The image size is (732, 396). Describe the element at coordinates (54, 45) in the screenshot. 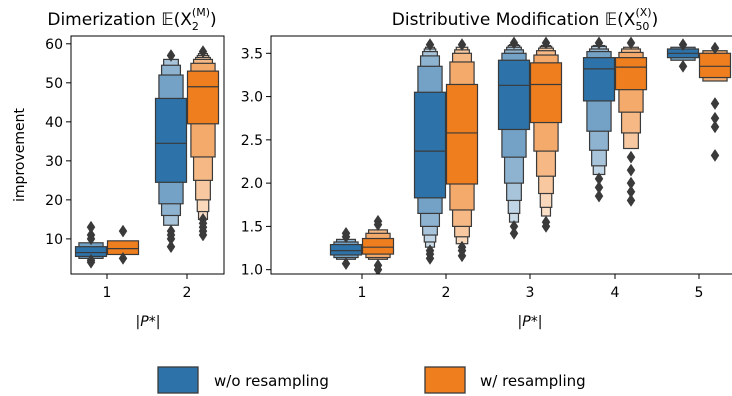

I see `y-tick-label: 60` at that location.